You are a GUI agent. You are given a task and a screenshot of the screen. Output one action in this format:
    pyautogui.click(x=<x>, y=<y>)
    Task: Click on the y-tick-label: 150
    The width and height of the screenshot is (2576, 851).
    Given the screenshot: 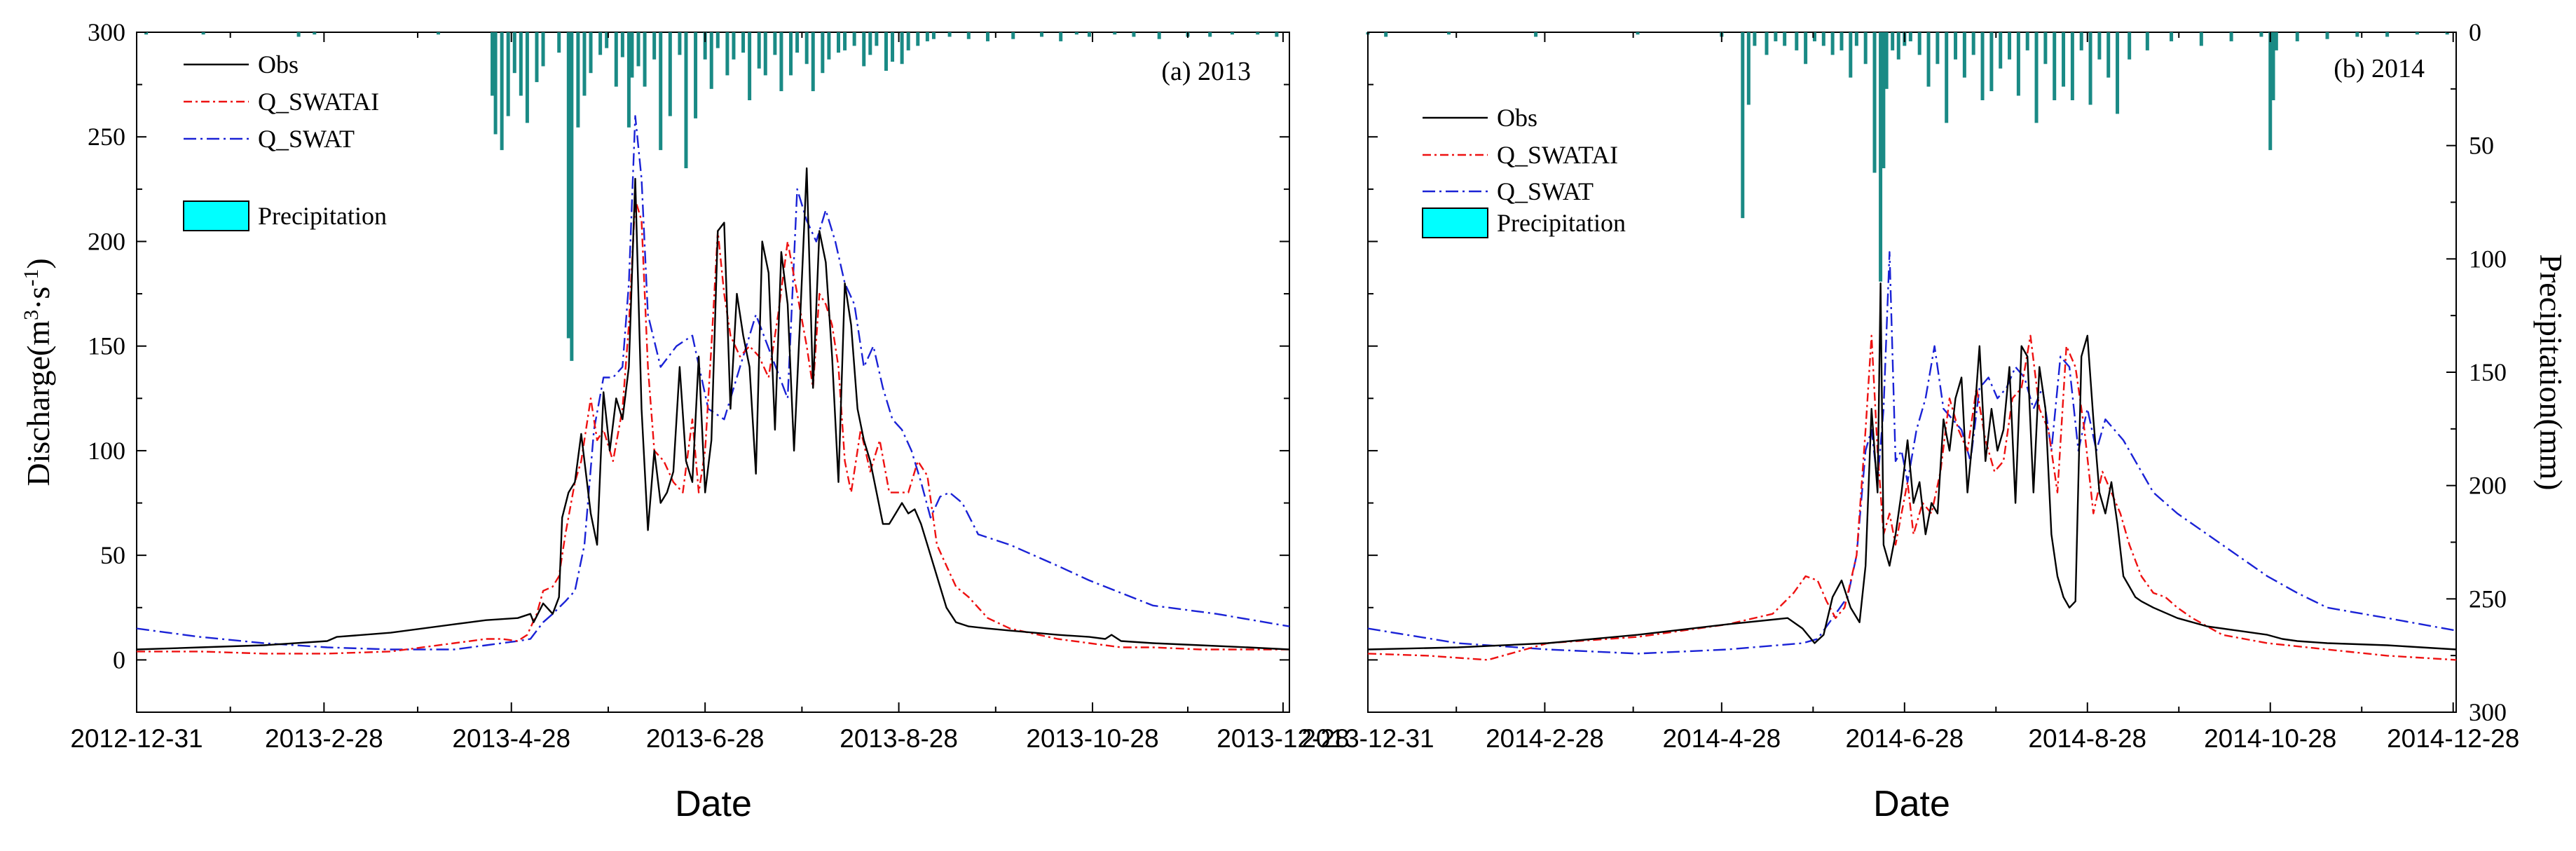 What is the action you would take?
    pyautogui.click(x=107, y=346)
    